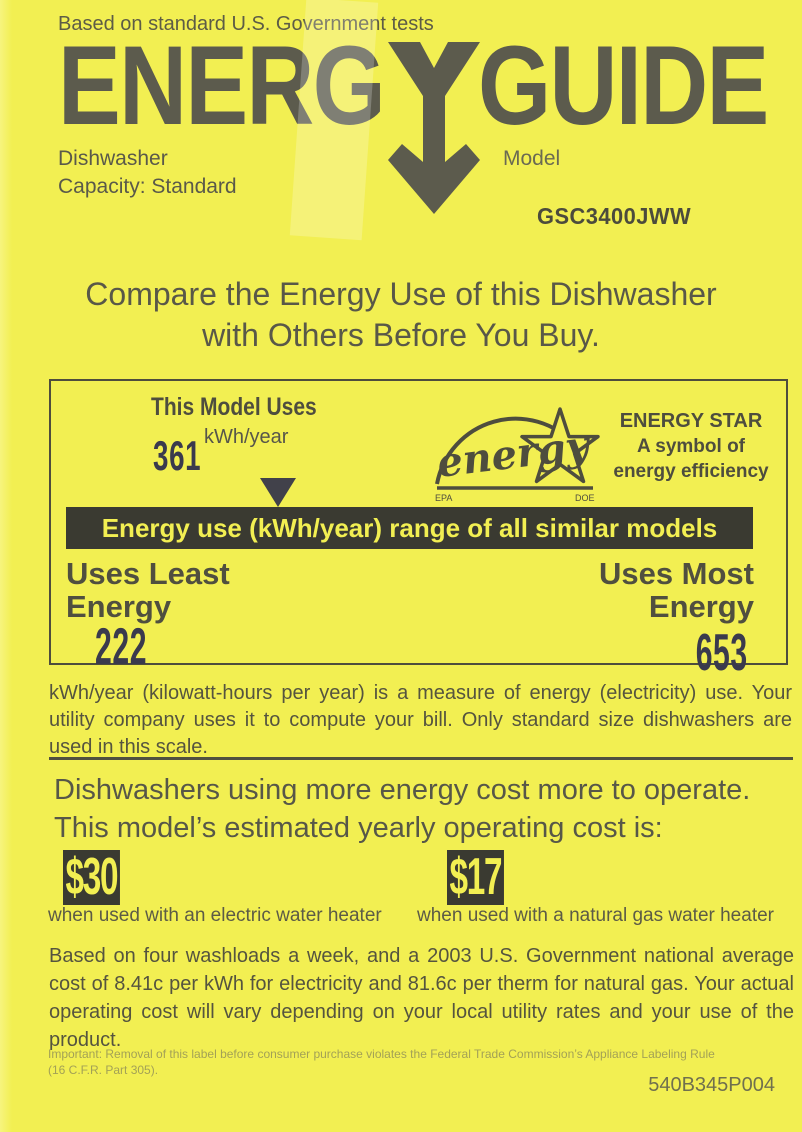  I want to click on compare-headline-line2: with Others Before You Buy., so click(401, 335).